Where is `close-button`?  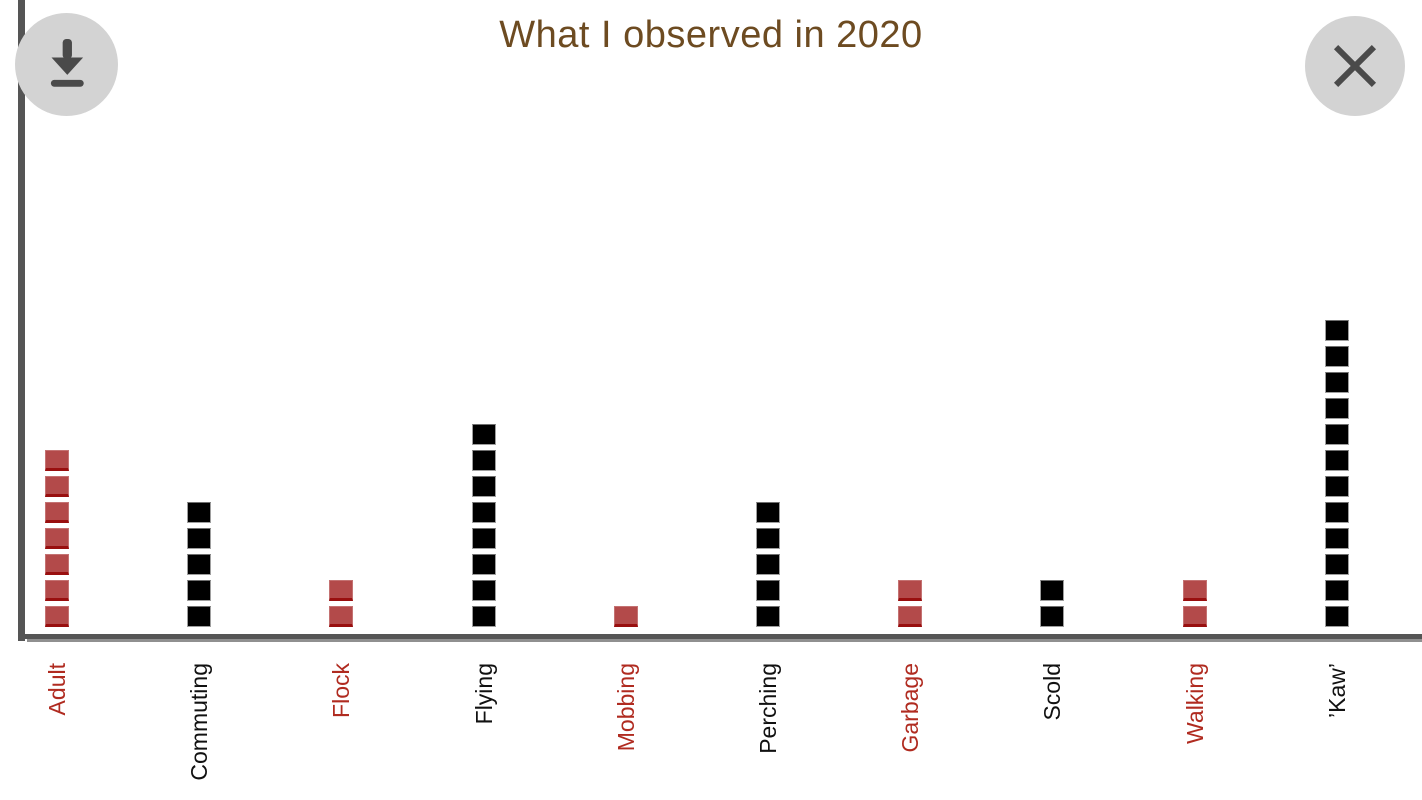 close-button is located at coordinates (1355, 66).